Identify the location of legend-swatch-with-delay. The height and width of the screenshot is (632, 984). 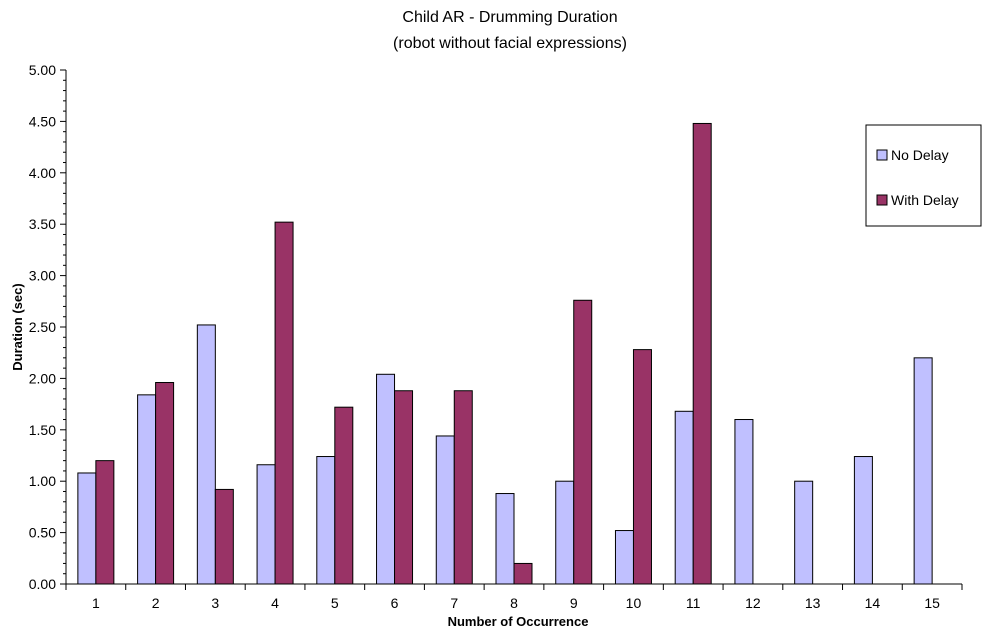
(882, 200).